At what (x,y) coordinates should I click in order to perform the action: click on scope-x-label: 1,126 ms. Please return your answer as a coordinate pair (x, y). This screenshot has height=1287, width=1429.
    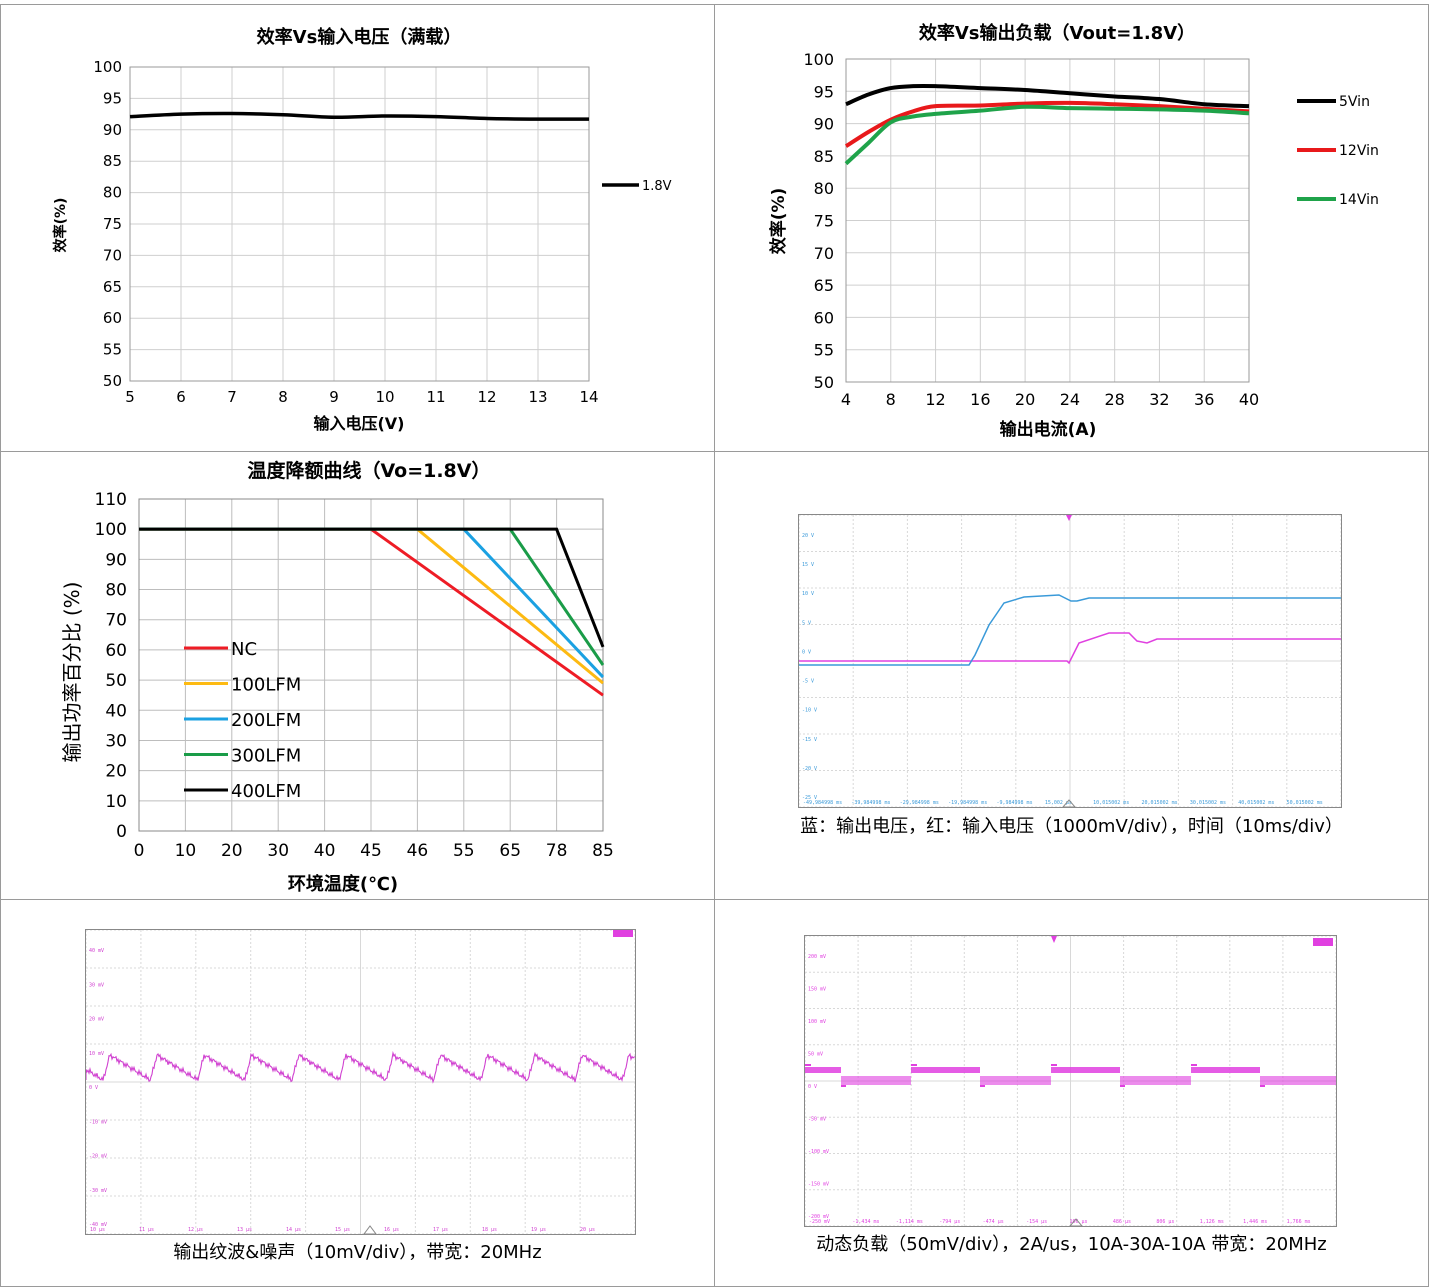
    Looking at the image, I should click on (1212, 1222).